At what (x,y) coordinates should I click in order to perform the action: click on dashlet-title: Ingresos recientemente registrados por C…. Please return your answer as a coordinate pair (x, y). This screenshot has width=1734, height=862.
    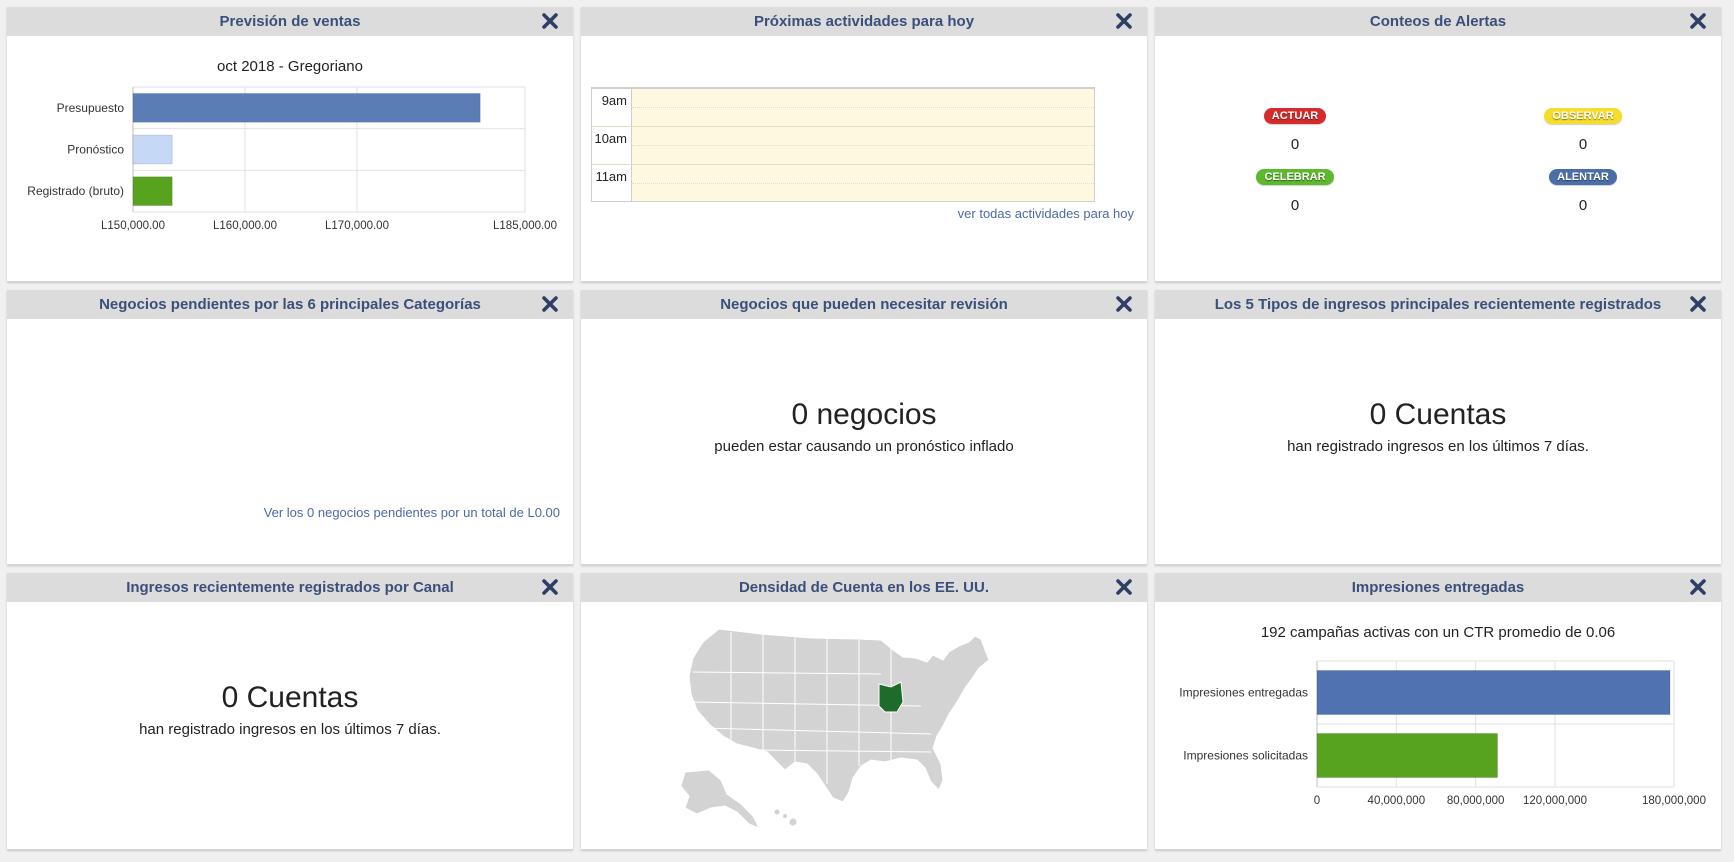
    Looking at the image, I should click on (290, 587).